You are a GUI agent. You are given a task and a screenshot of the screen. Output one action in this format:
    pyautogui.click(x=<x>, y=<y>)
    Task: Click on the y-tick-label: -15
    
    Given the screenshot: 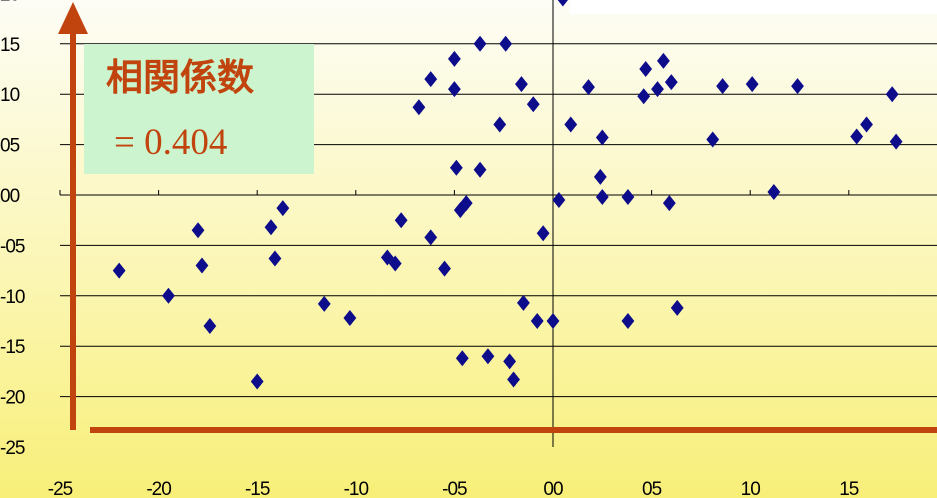 What is the action you would take?
    pyautogui.click(x=12, y=347)
    